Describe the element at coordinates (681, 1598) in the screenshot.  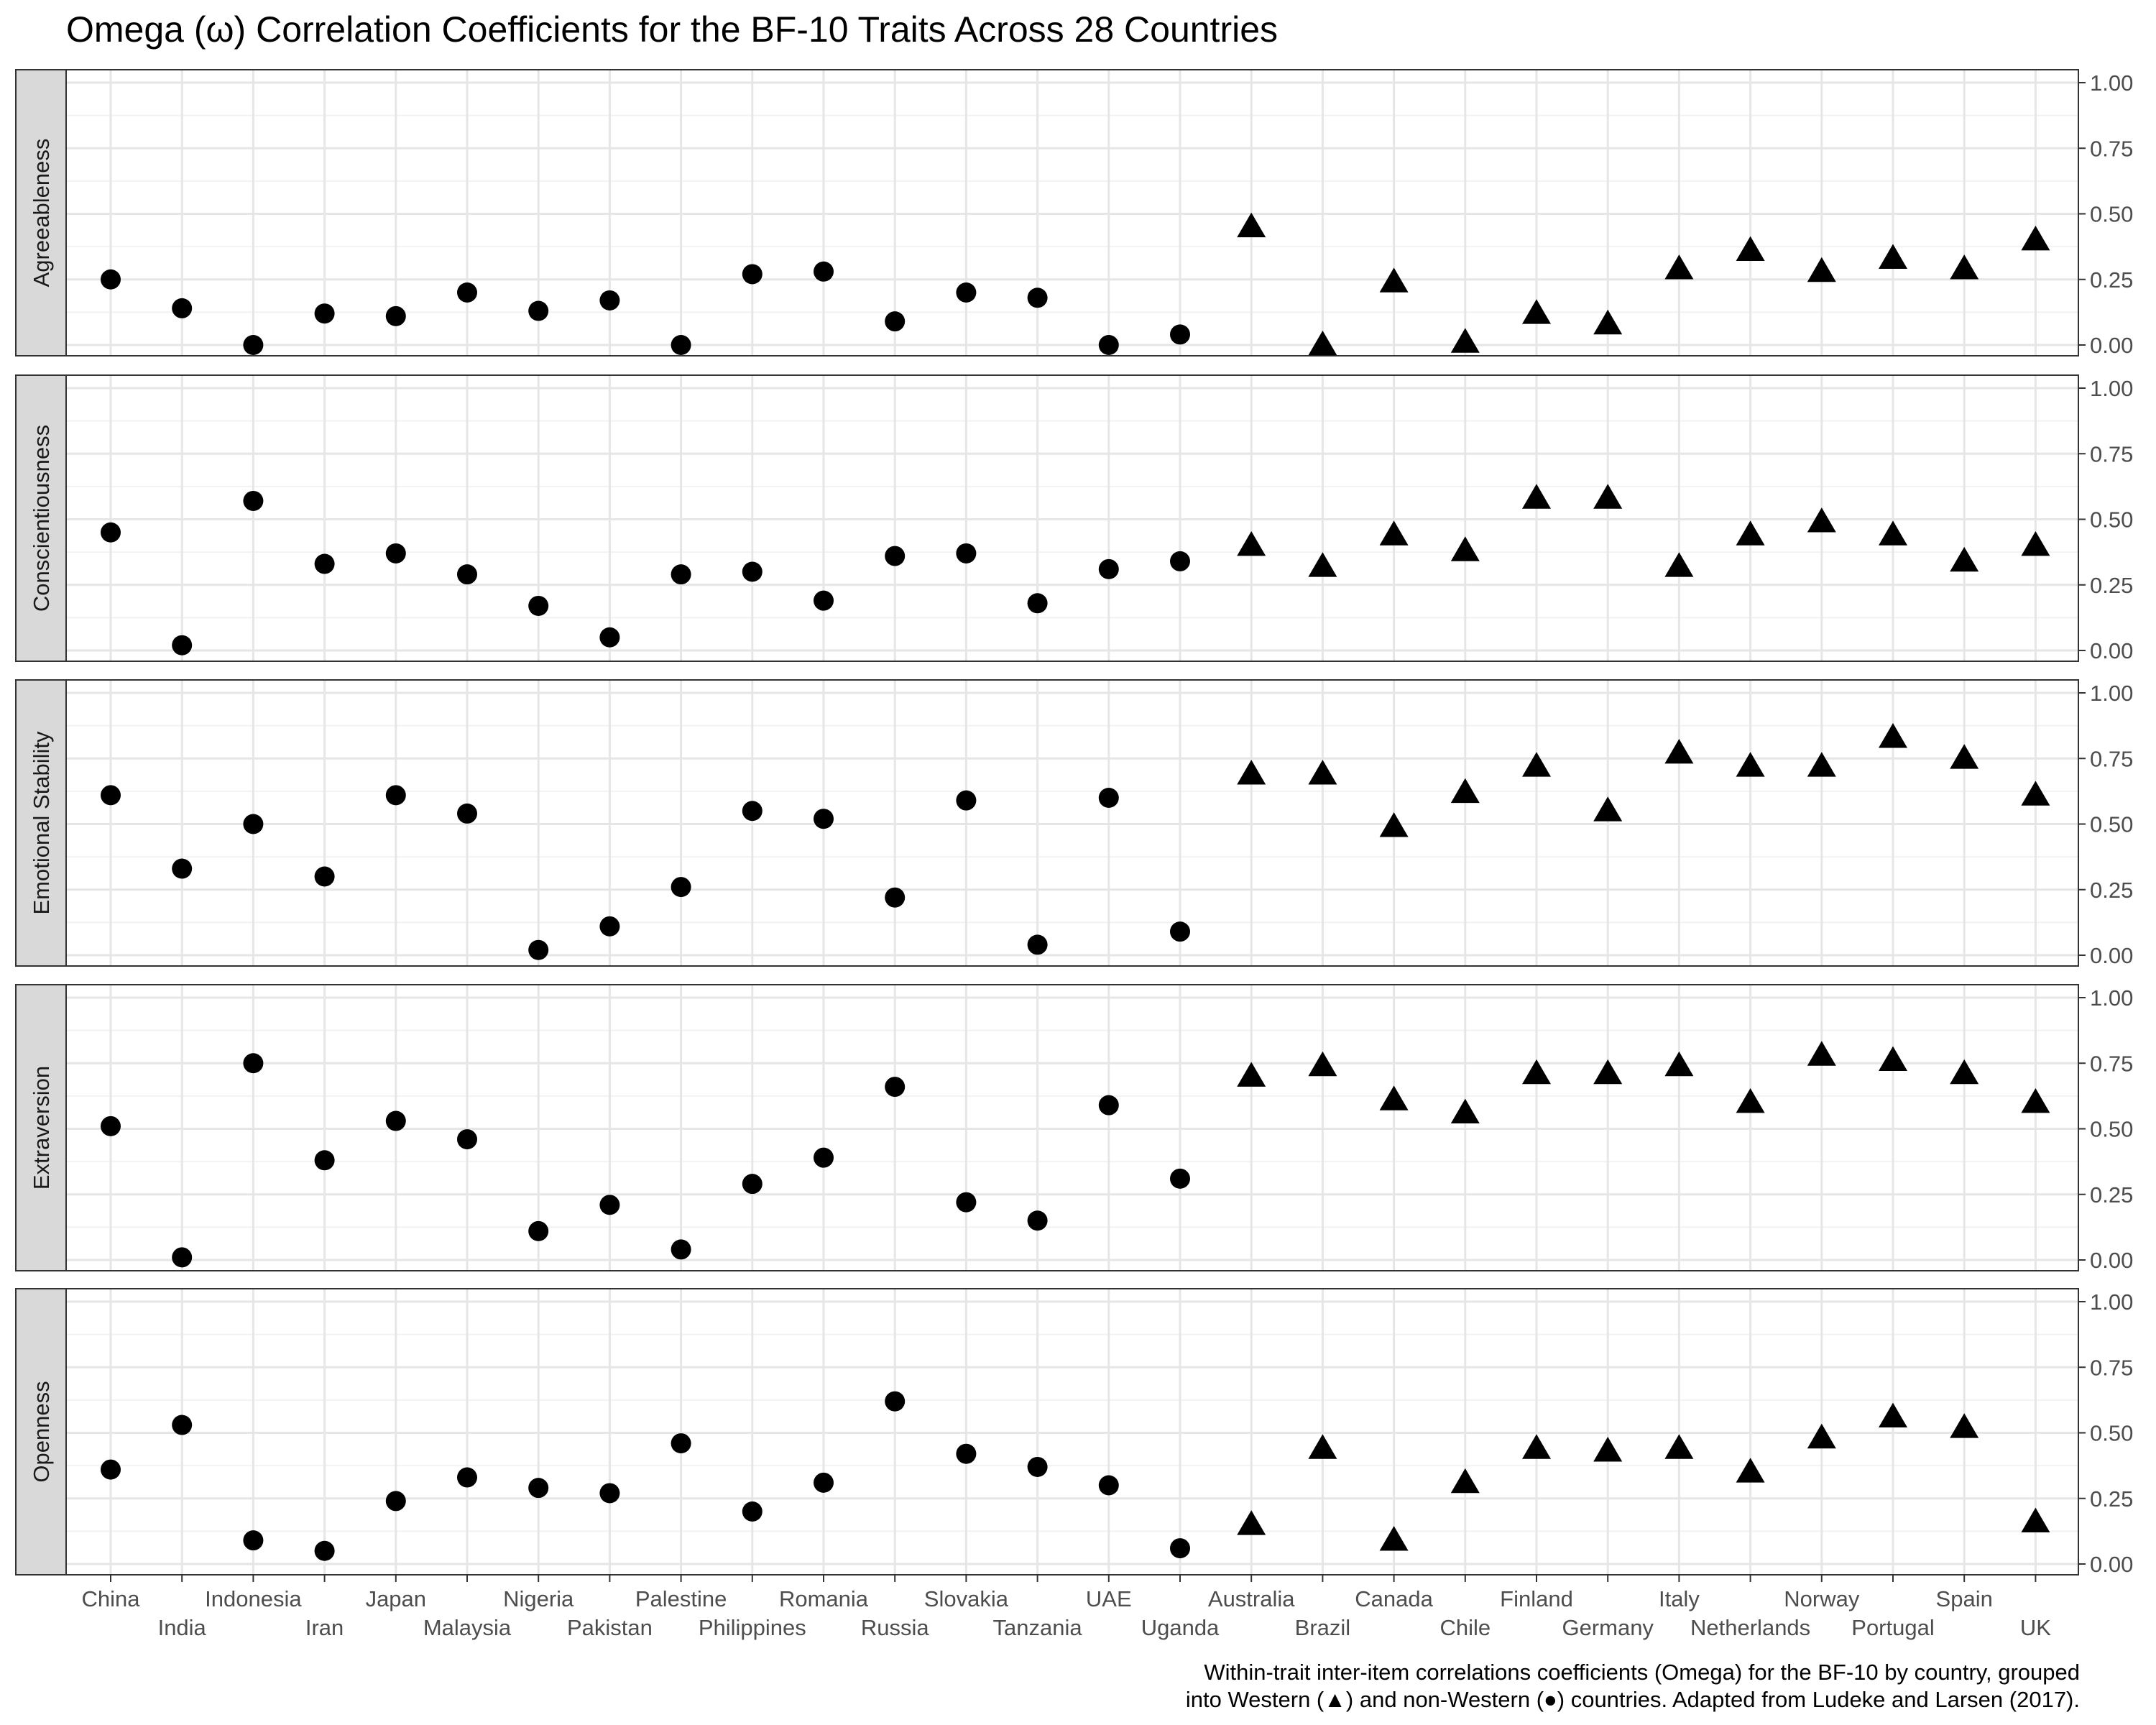
I see `x-tick-label: Palestine` at that location.